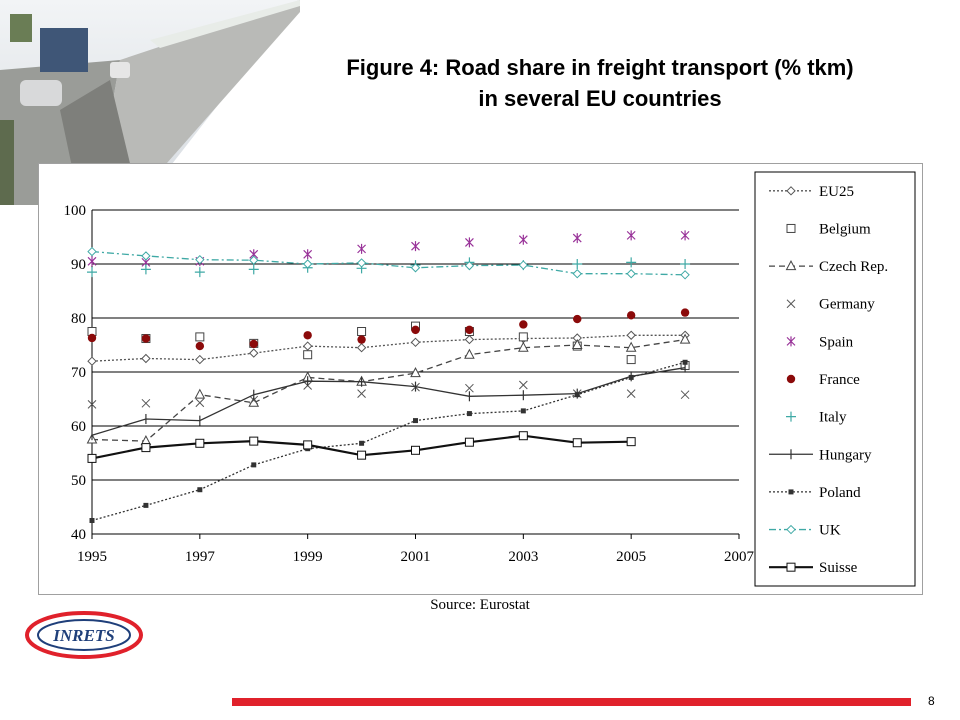 This screenshot has width=960, height=720. What do you see at coordinates (838, 568) in the screenshot?
I see `legend-label-suisse: Suisse` at bounding box center [838, 568].